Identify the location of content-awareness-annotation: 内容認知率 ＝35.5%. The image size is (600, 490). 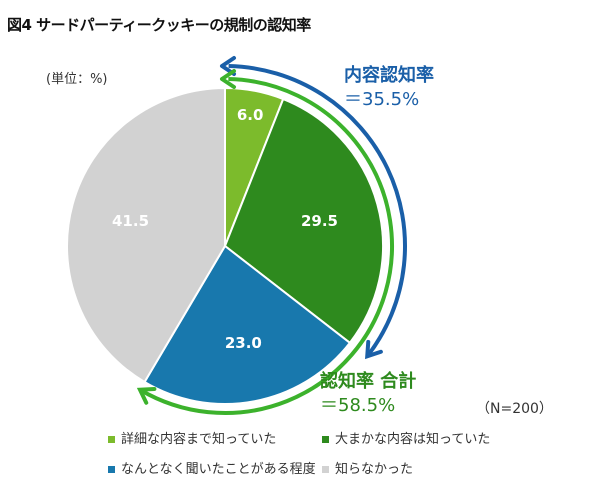
(389, 88).